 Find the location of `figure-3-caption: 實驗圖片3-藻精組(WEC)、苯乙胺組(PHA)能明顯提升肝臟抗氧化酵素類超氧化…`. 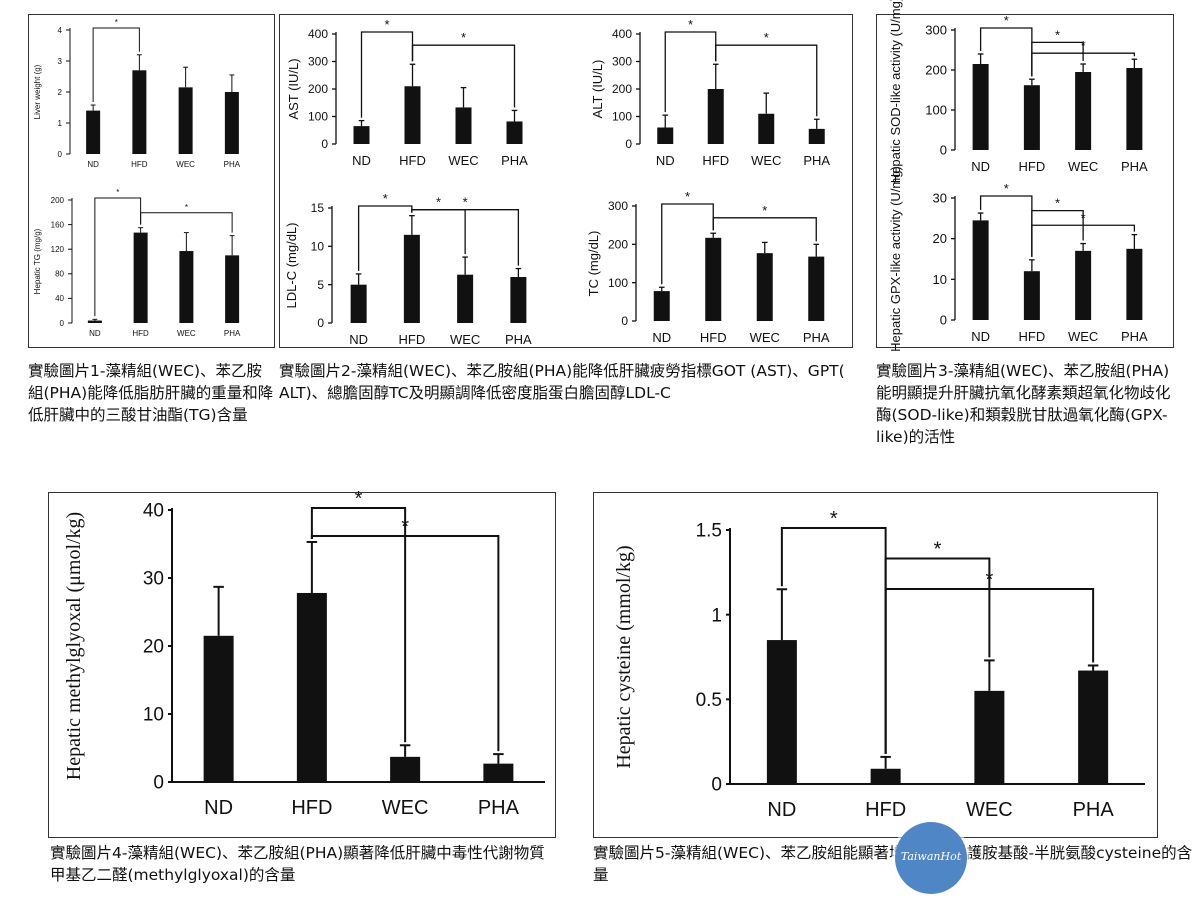

figure-3-caption: 實驗圖片3-藻精組(WEC)、苯乙胺組(PHA)能明顯提升肝臟抗氧化酵素類超氧化… is located at coordinates (1023, 404).